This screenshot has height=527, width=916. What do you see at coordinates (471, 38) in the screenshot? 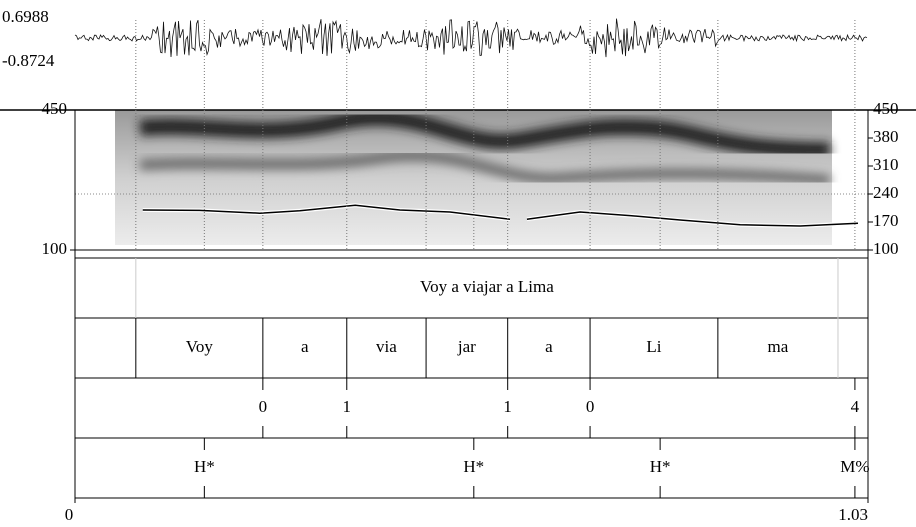
I see `waveform` at bounding box center [471, 38].